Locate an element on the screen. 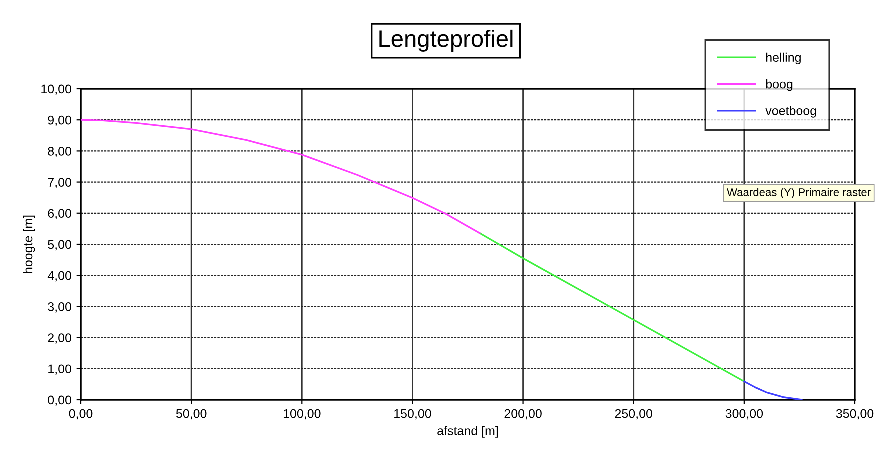  y-tick-label: 6,00 is located at coordinates (60, 214).